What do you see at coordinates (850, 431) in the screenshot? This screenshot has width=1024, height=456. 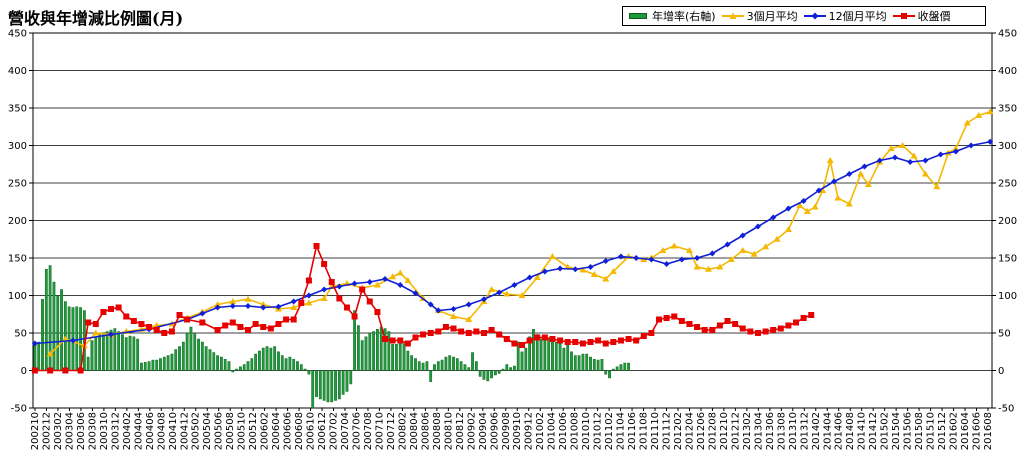 I see `x-tick-label: 201408` at bounding box center [850, 431].